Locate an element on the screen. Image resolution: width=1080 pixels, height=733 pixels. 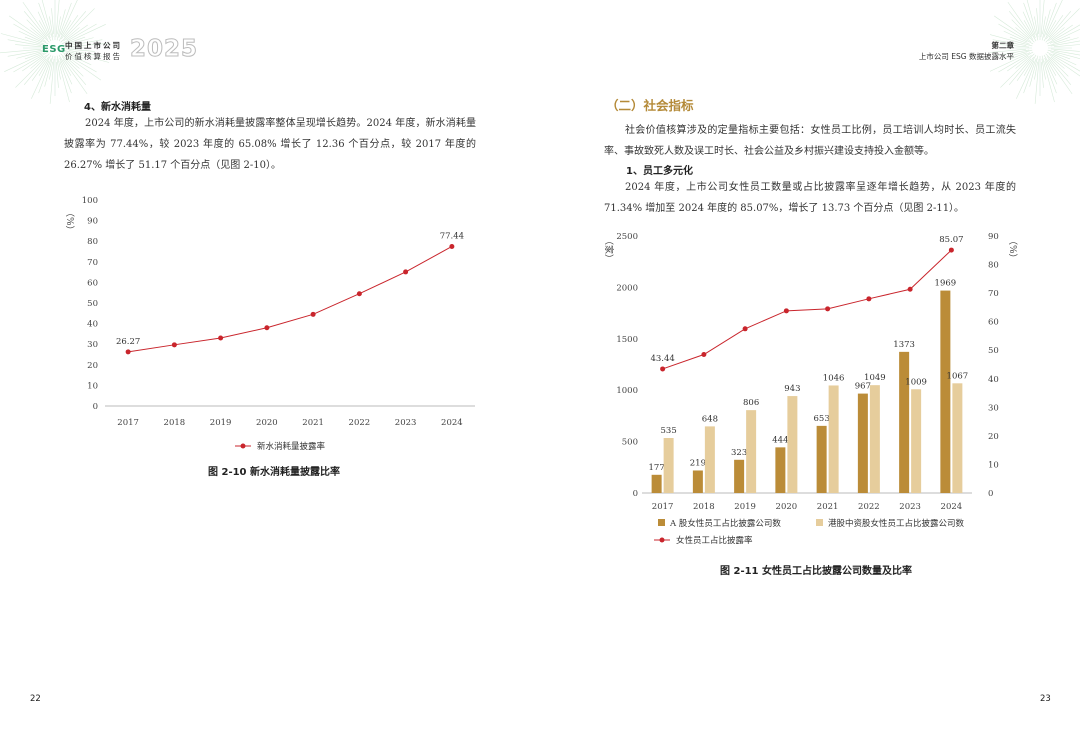
bar-value-label: 177 is located at coordinates (657, 468).